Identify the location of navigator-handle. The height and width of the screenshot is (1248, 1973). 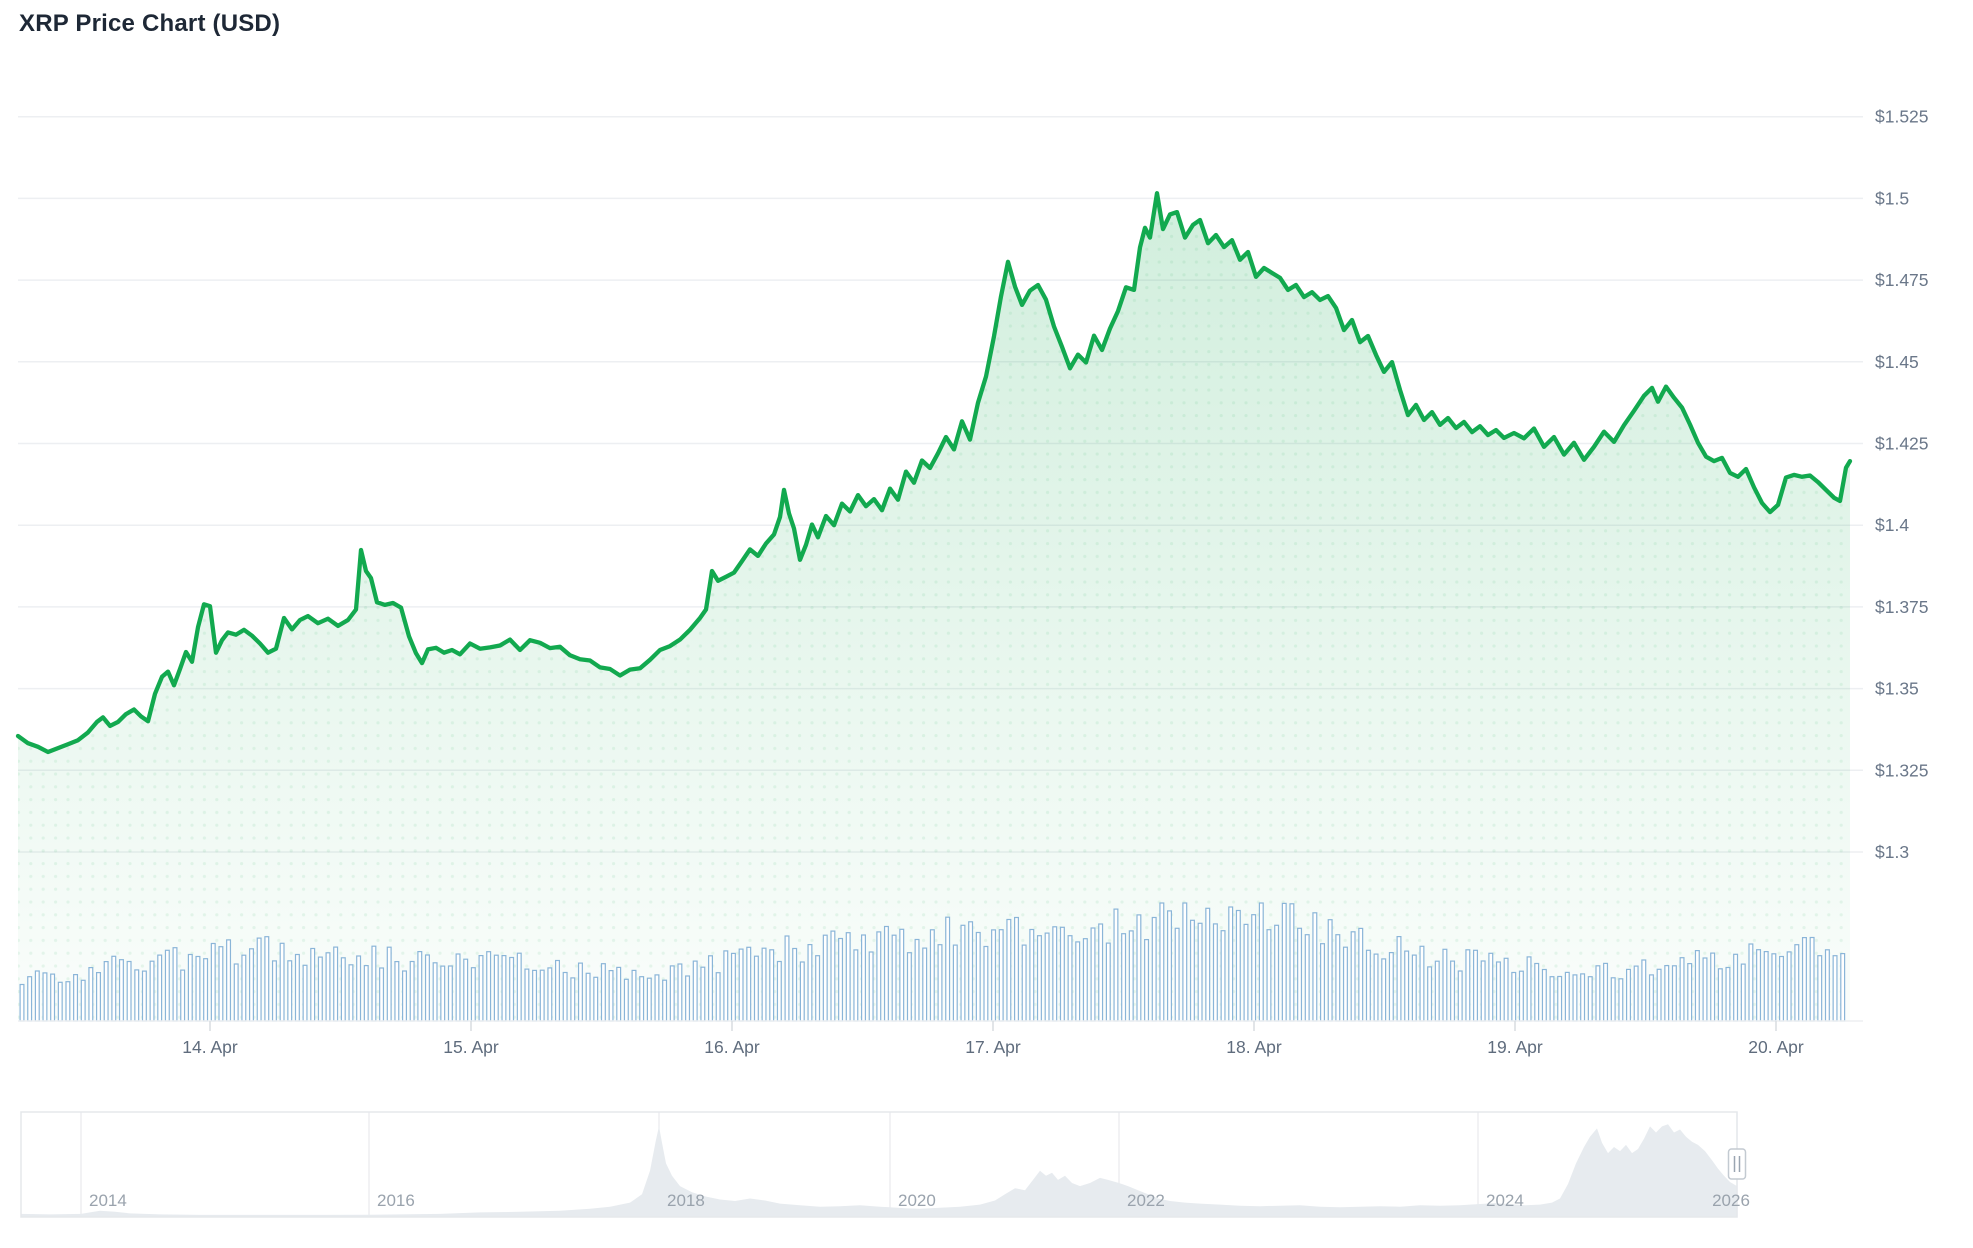
(1737, 1164).